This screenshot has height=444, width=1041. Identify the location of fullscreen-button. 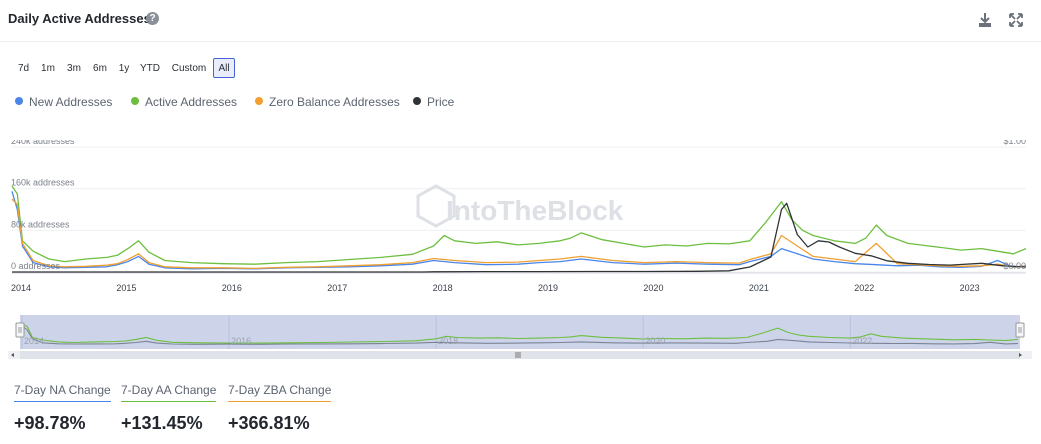
(1016, 20).